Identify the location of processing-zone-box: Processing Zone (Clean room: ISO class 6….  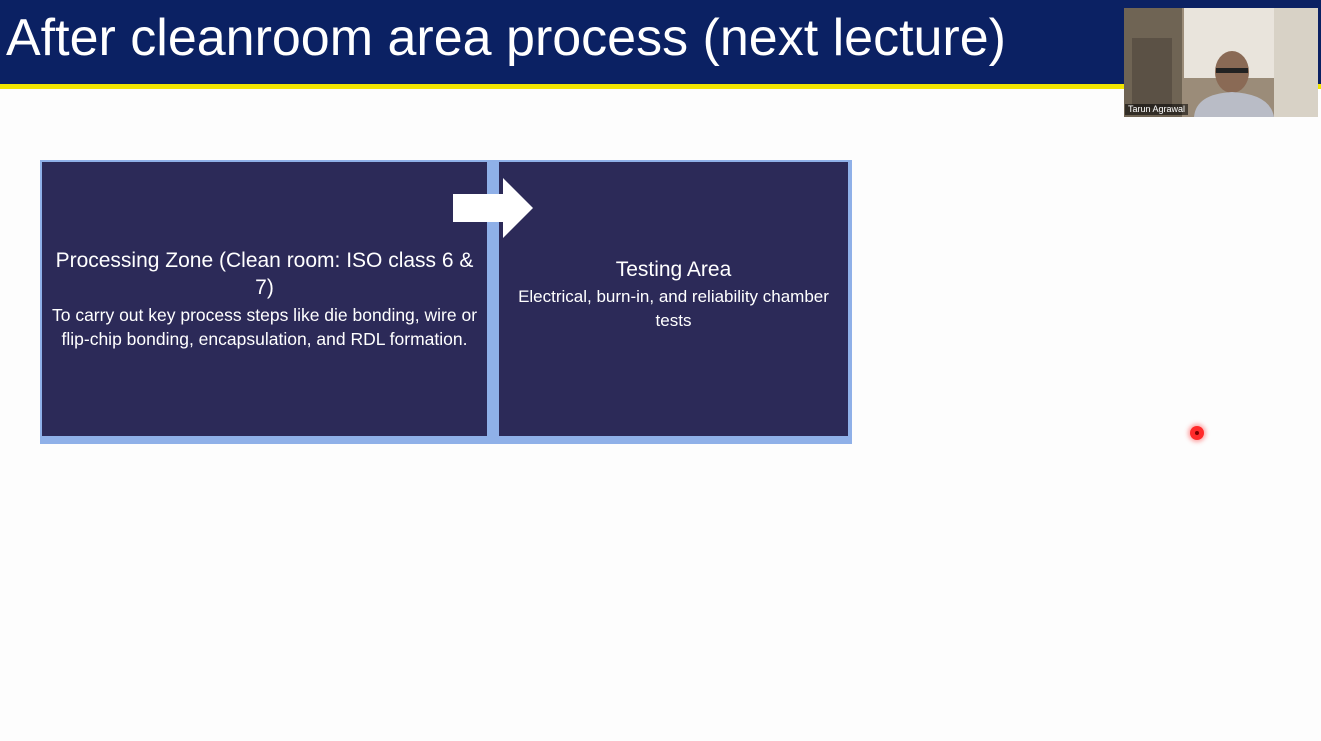
(264, 299).